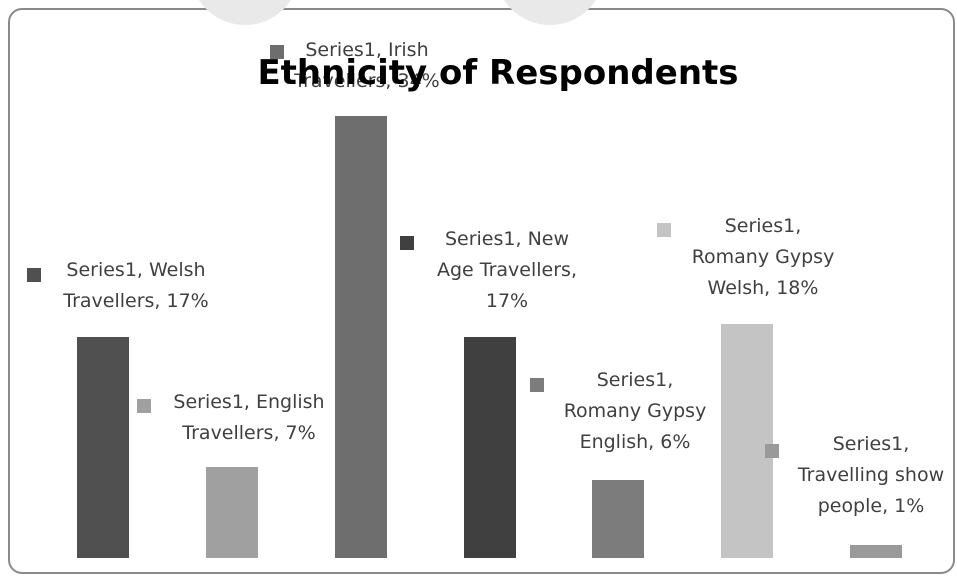 Image resolution: width=957 pixels, height=578 pixels. I want to click on data-label-4: Series1, New Age Travellers, 17%, so click(507, 270).